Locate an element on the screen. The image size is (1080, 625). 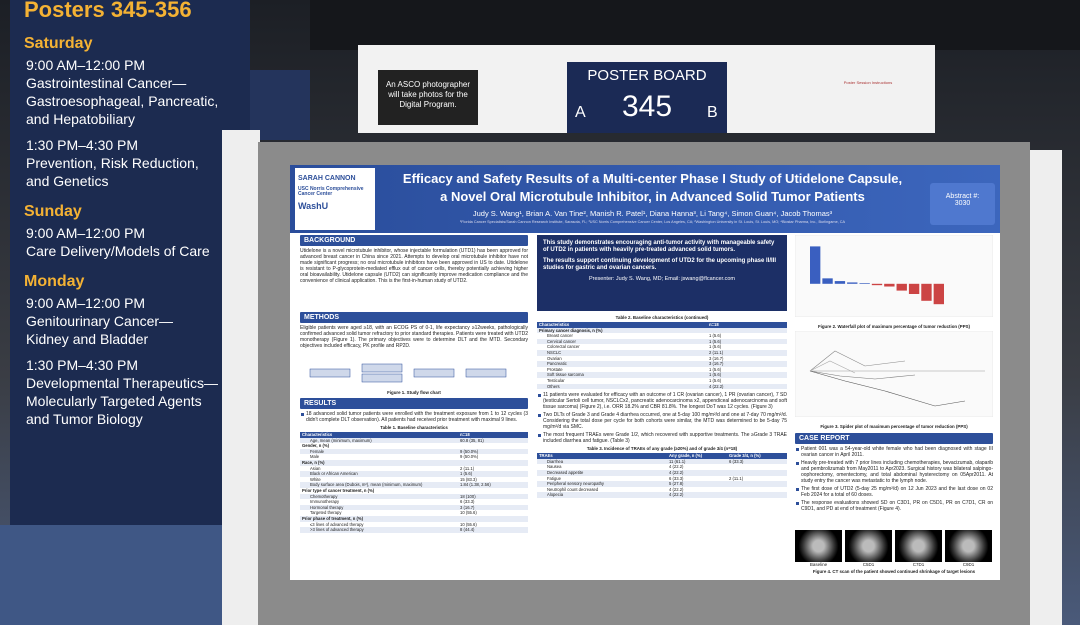
table-cell: Alopecia is located at coordinates (602, 495).